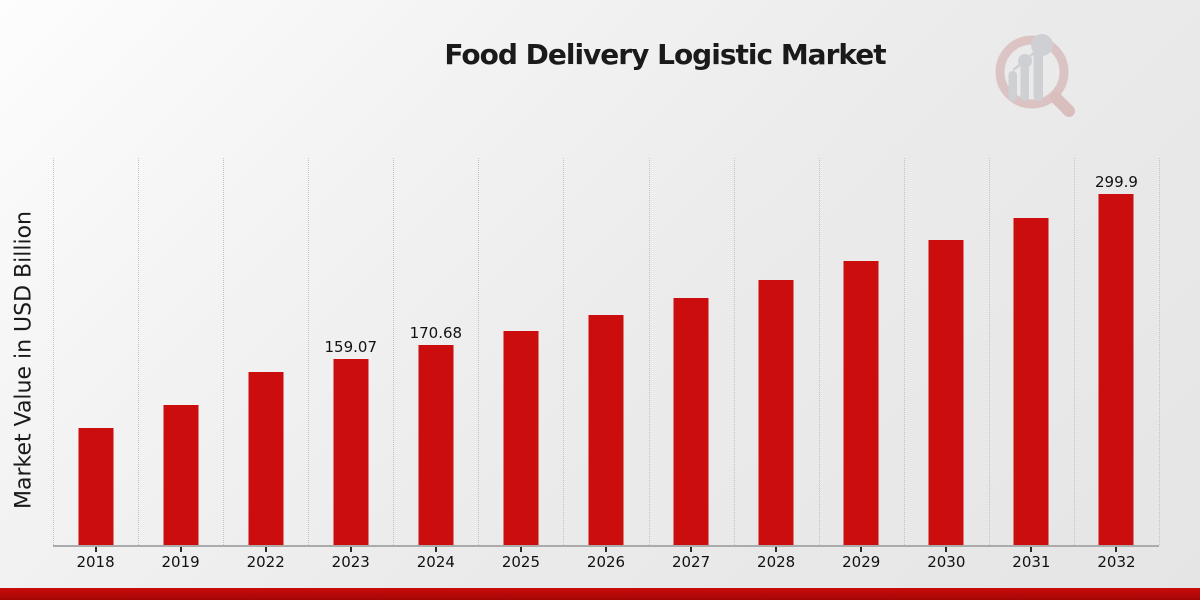 The width and height of the screenshot is (1200, 600). I want to click on bottom-accent-strip, so click(600, 594).